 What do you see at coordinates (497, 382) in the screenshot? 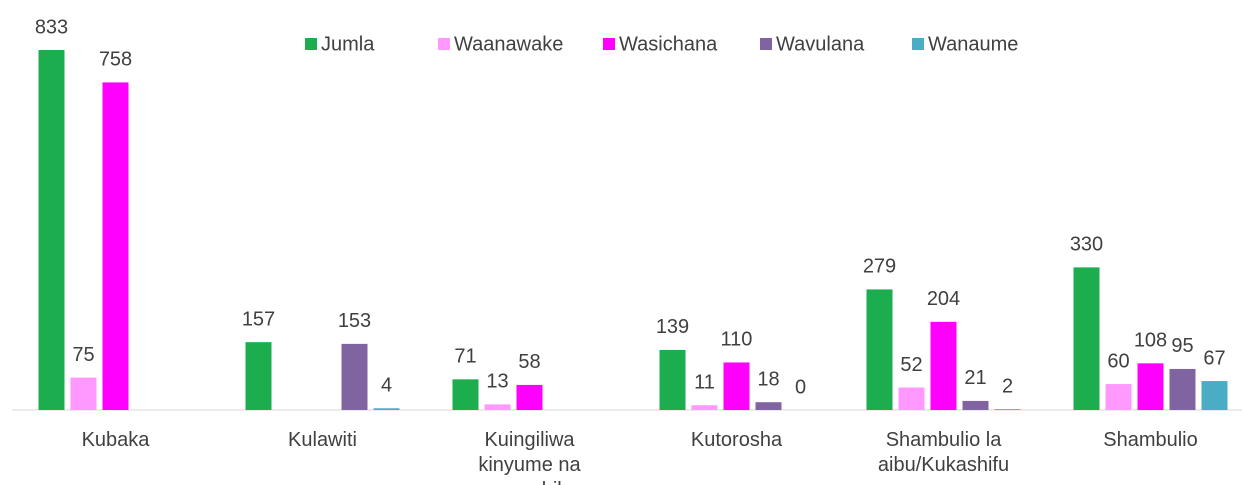
I see `data-label: 13` at bounding box center [497, 382].